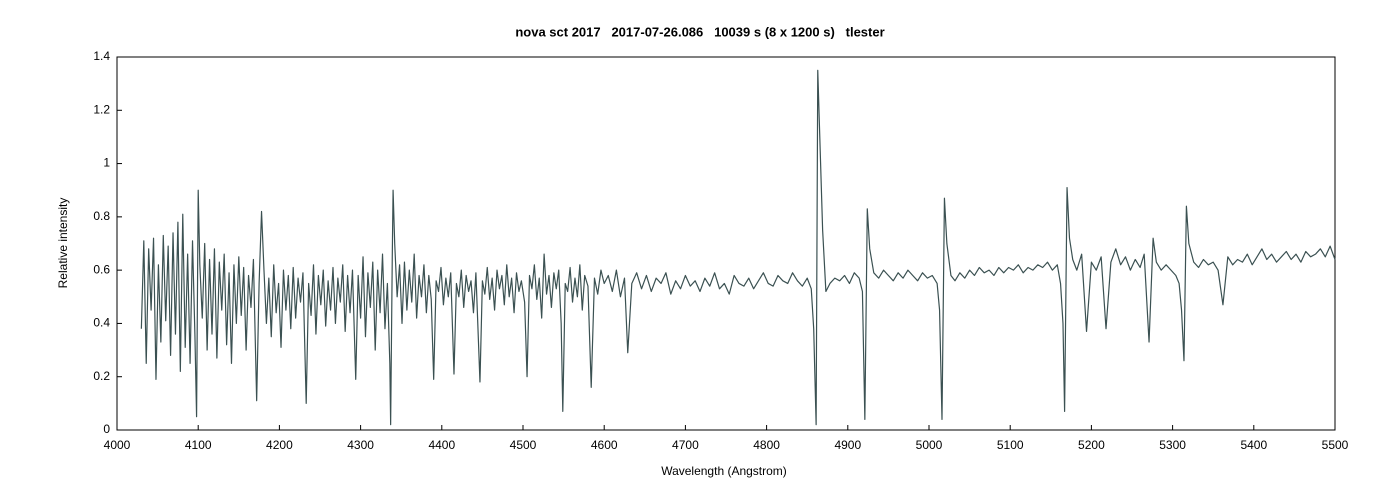  What do you see at coordinates (101, 109) in the screenshot?
I see `y-tick-label: 1.2` at bounding box center [101, 109].